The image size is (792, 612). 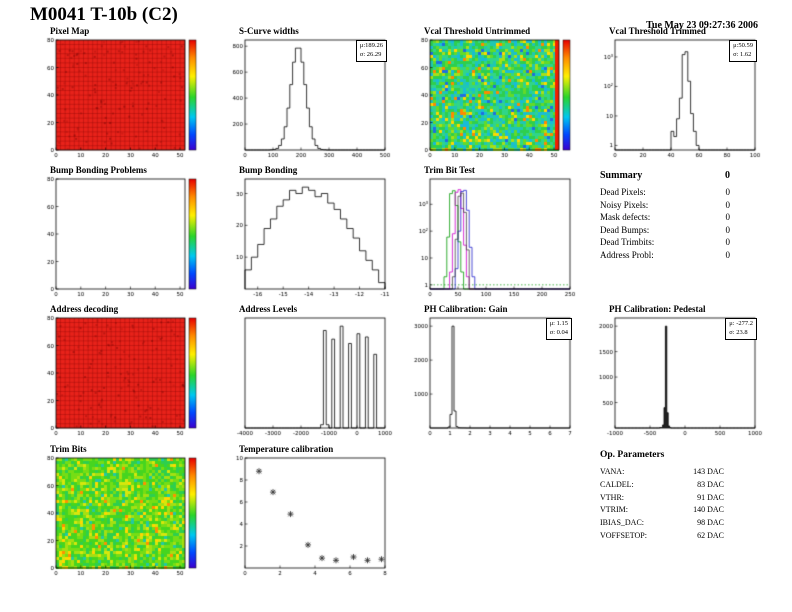 What do you see at coordinates (268, 170) in the screenshot?
I see `plot-title: Bump Bonding` at bounding box center [268, 170].